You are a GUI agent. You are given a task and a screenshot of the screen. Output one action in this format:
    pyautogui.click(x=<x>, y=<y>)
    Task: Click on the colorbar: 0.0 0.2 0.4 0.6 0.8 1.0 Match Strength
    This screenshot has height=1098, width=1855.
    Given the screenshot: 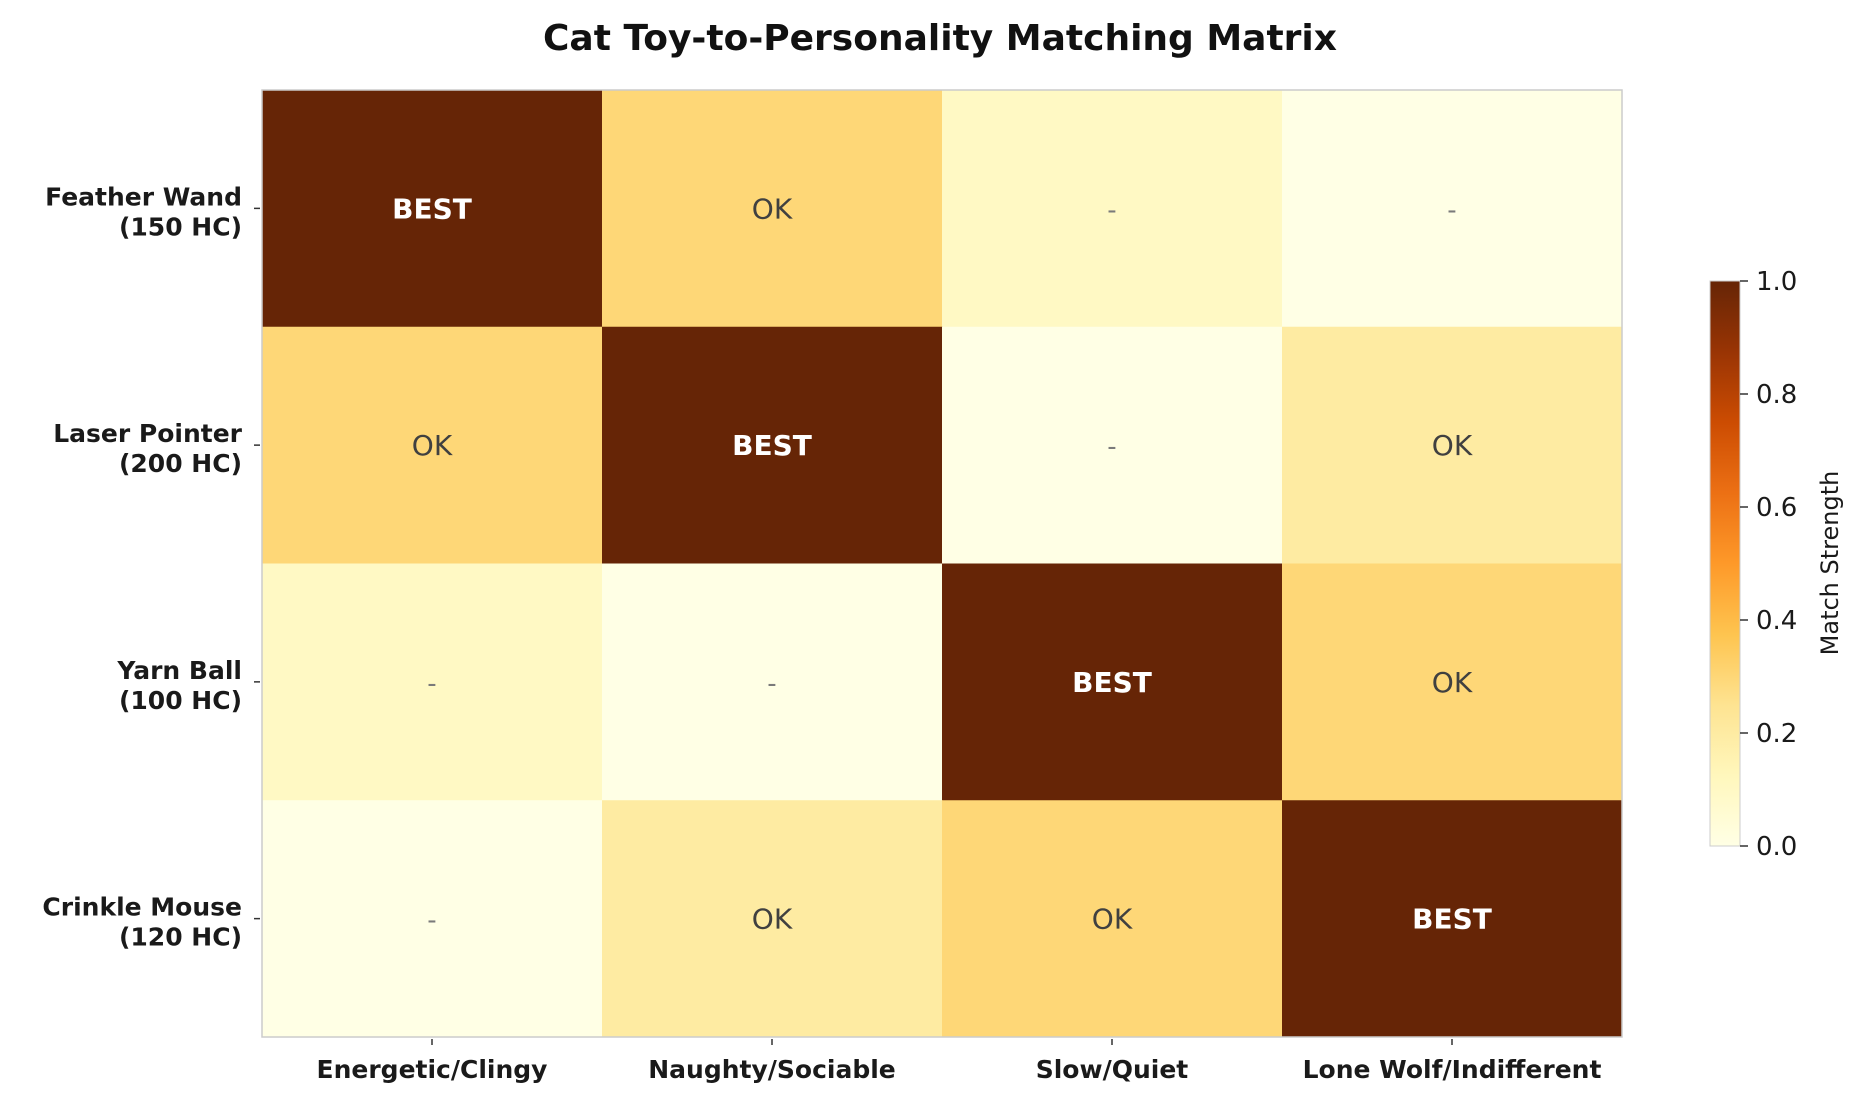 What is the action you would take?
    pyautogui.click(x=1776, y=564)
    